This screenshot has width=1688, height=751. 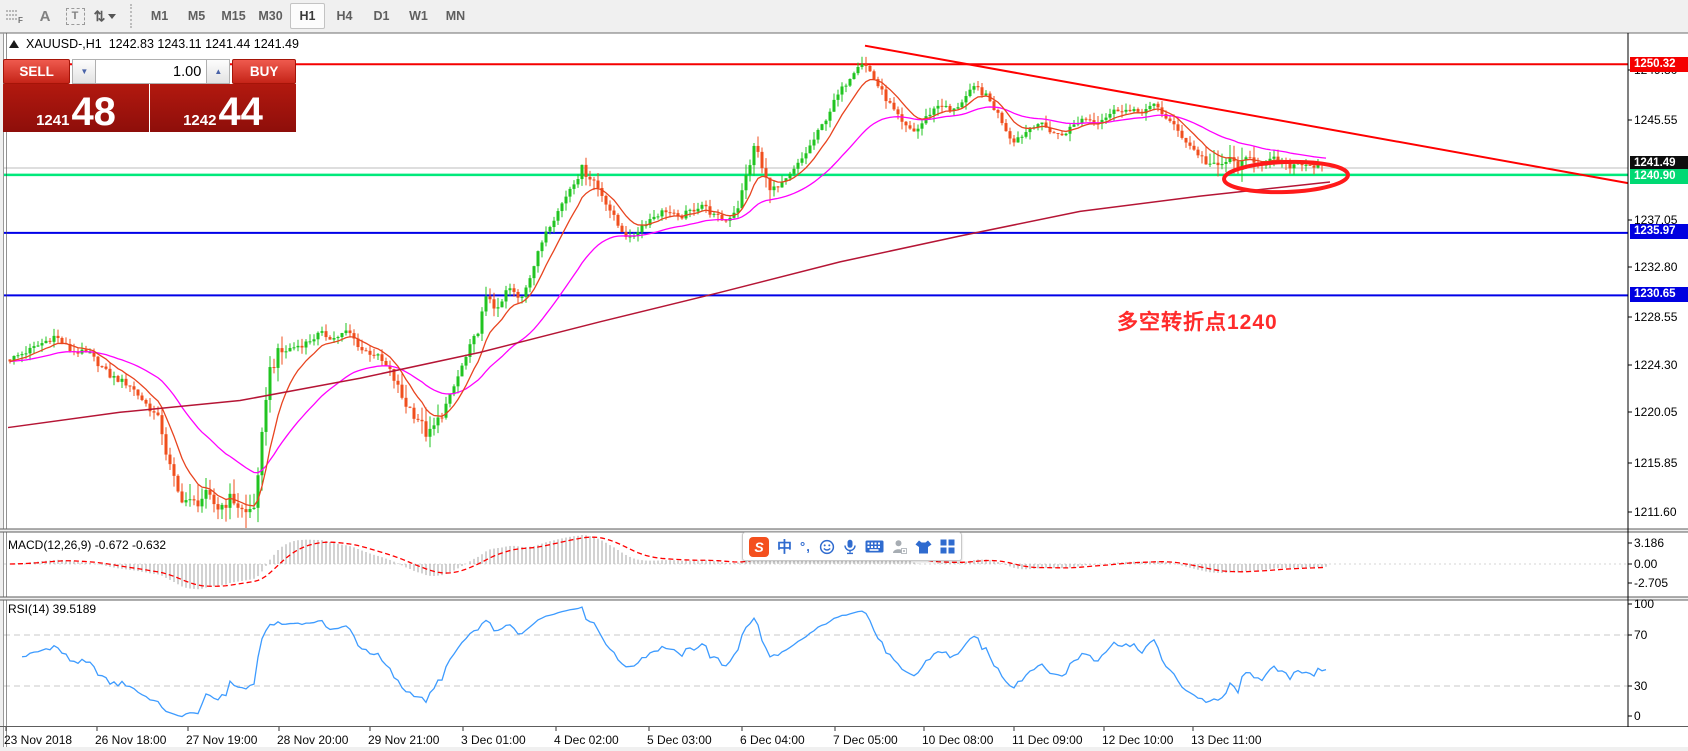 I want to click on emoji-icon, so click(x=827, y=547).